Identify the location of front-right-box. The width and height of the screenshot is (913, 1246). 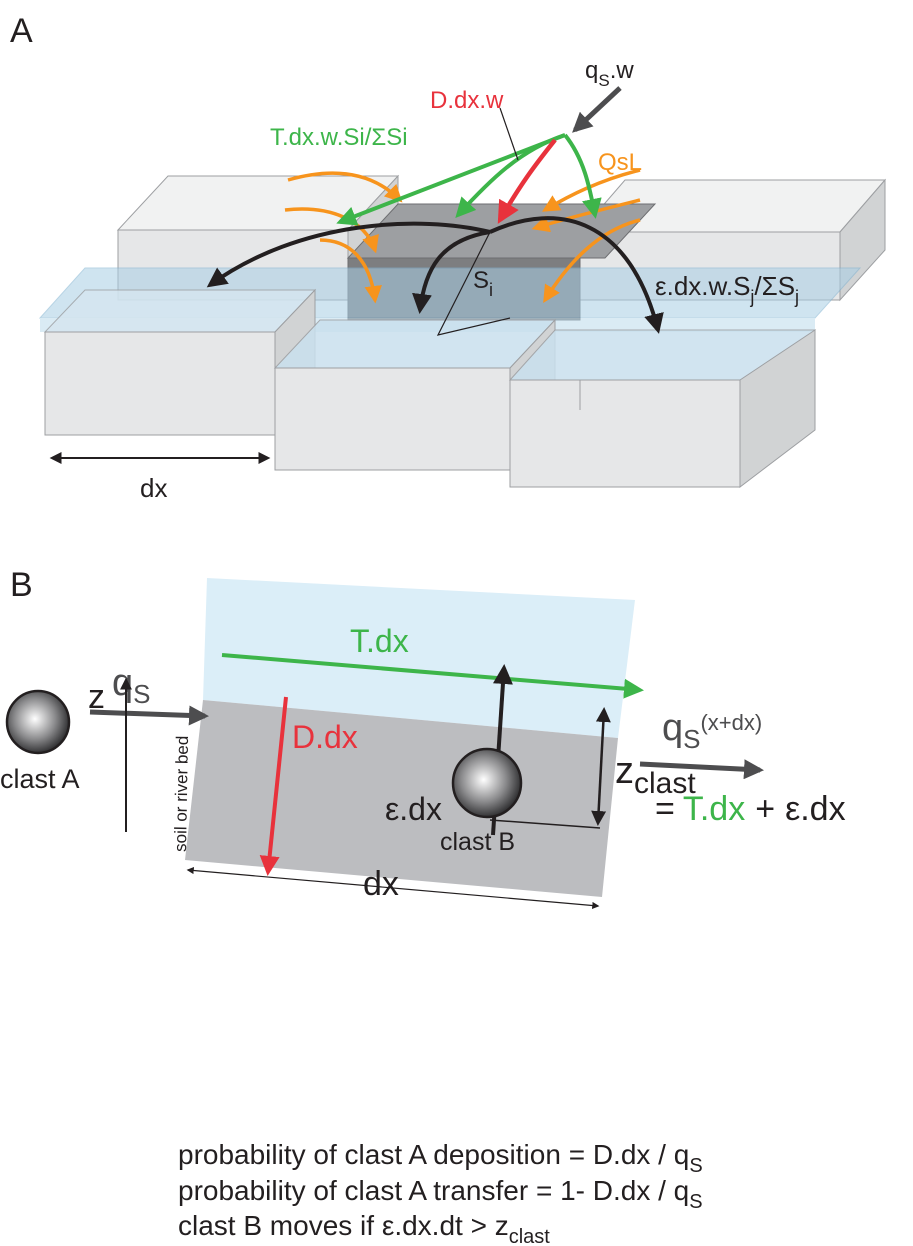
(662, 409).